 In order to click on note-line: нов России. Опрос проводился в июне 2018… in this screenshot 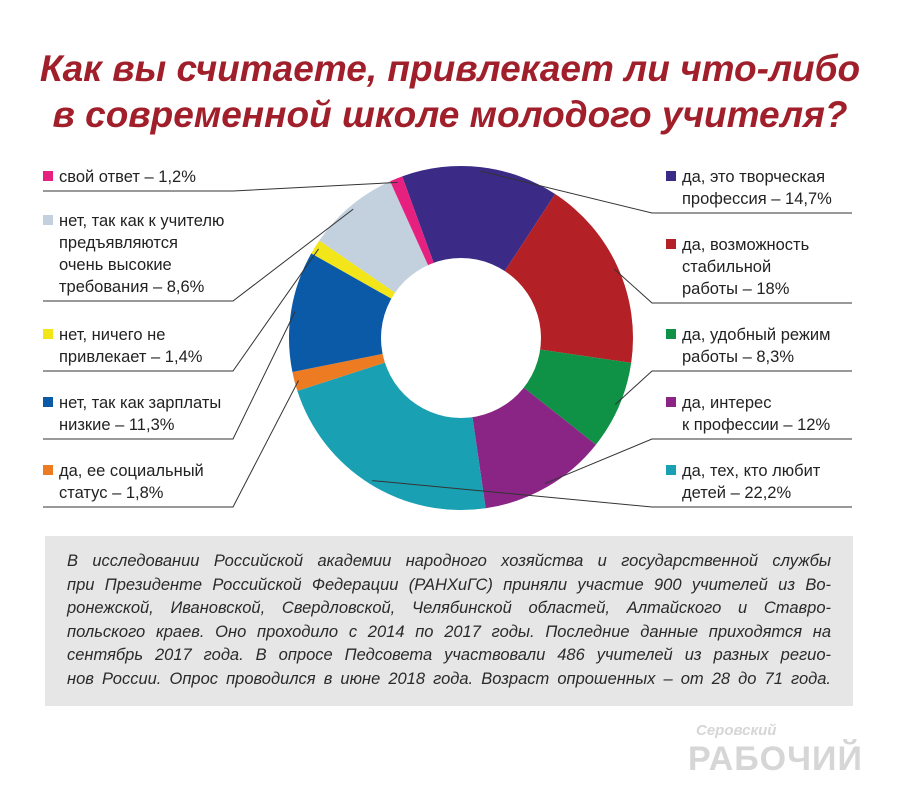, I will do `click(449, 678)`.